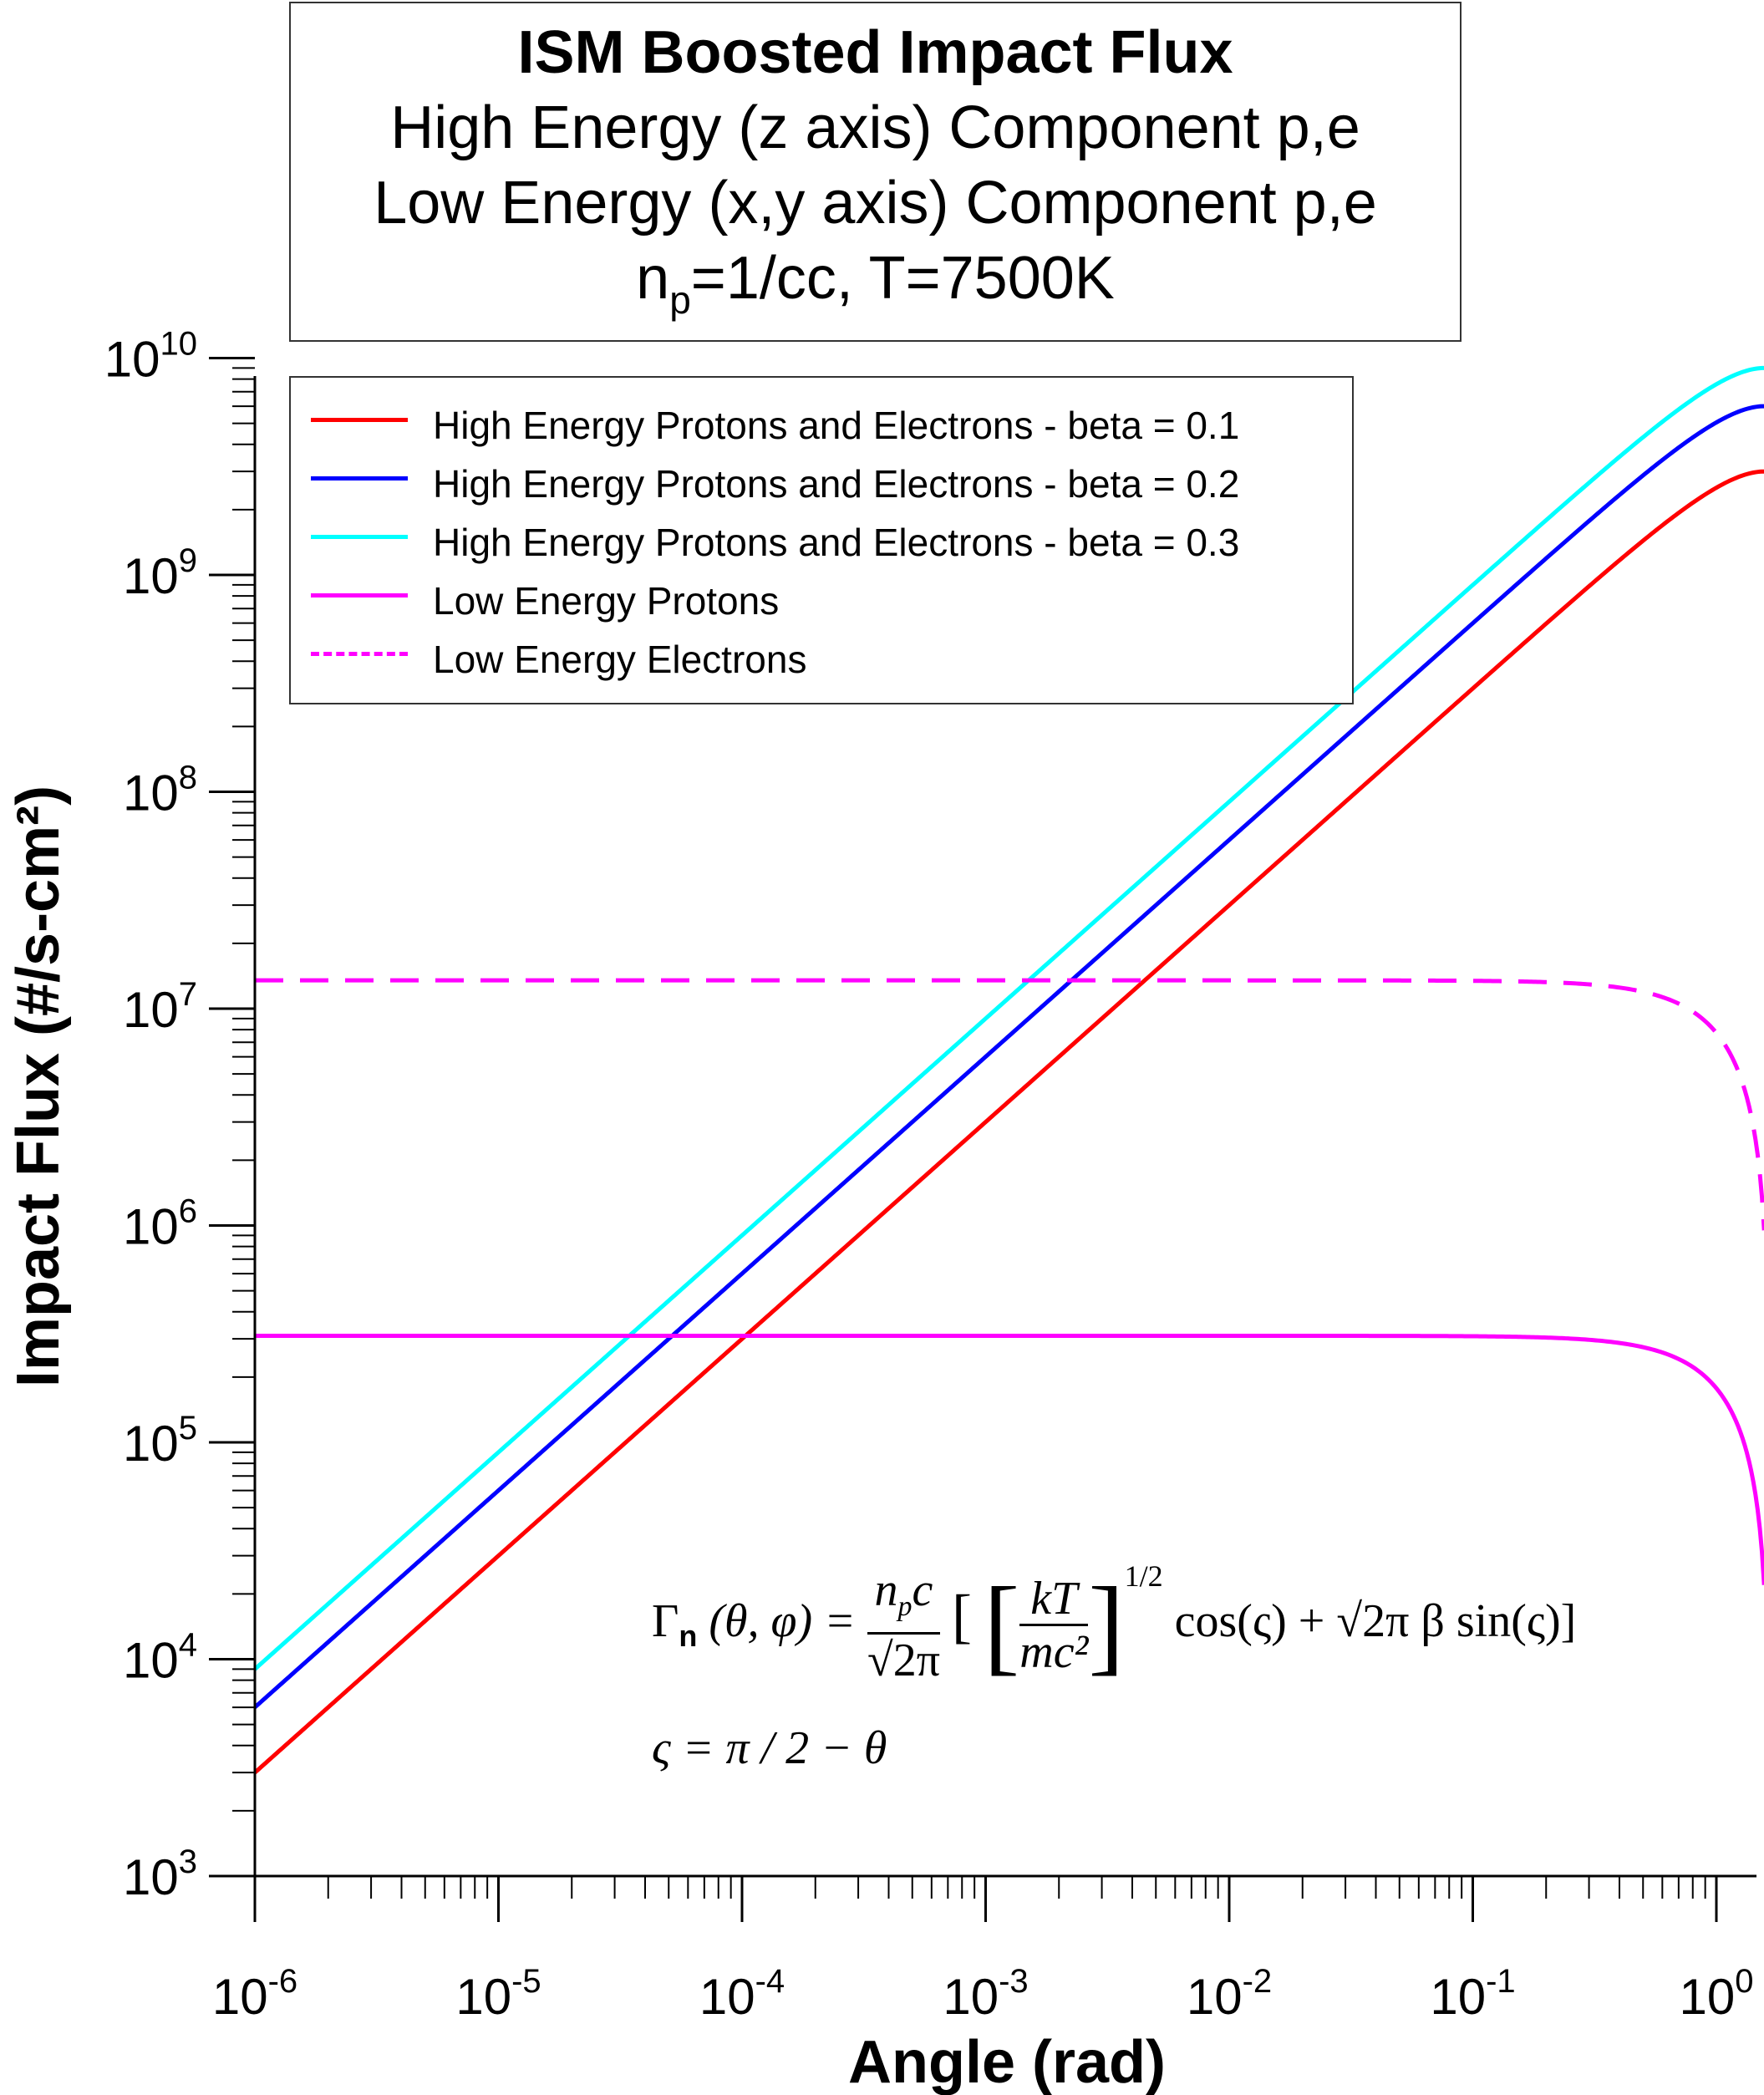 This screenshot has width=1764, height=2095. I want to click on formula-gamma-subscript: n, so click(688, 1636).